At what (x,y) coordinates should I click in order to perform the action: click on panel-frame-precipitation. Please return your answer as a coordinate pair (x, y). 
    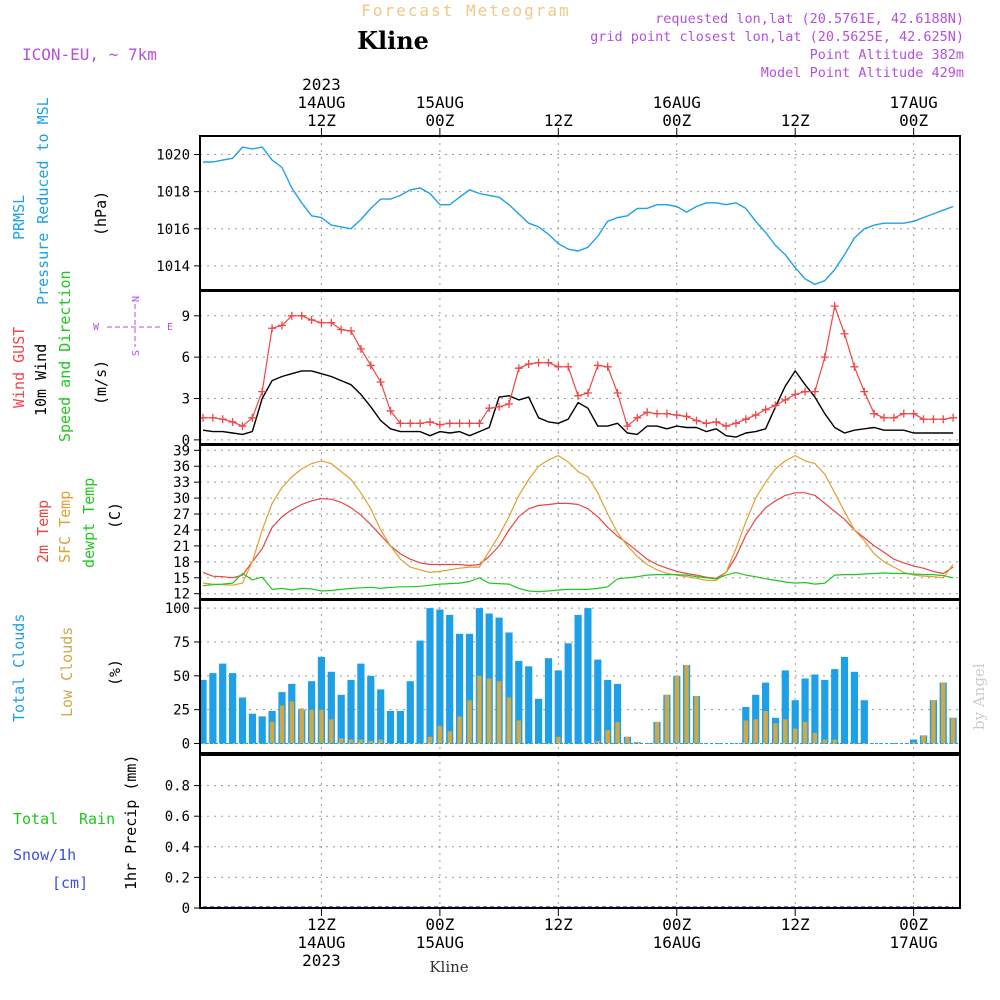
    Looking at the image, I should click on (580, 831).